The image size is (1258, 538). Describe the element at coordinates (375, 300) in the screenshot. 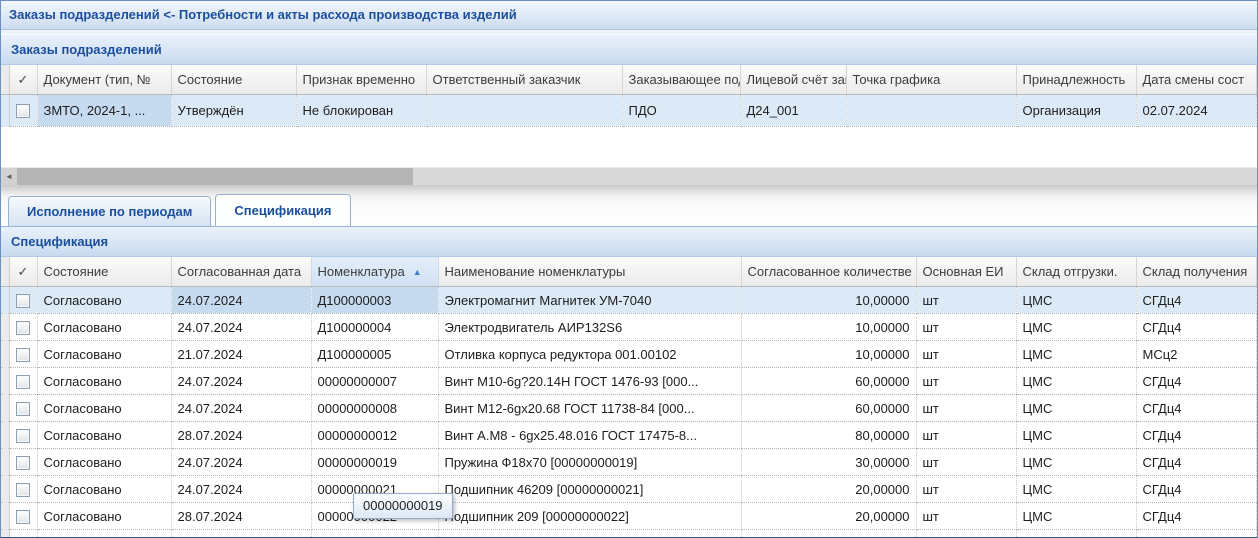

I see `cell-nomenclature: Д100000003` at that location.